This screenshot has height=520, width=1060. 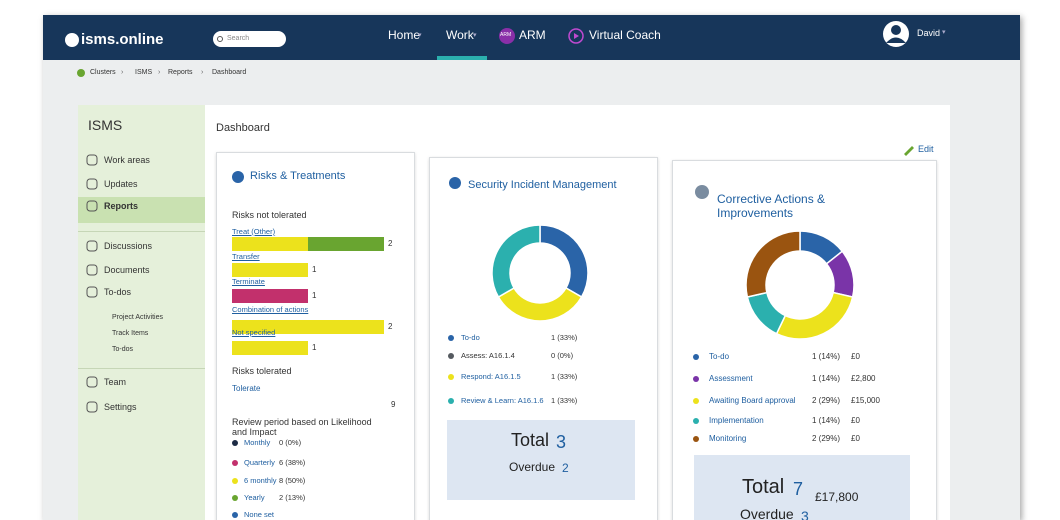 What do you see at coordinates (625, 34) in the screenshot?
I see `nav-item: Virtual Coach` at bounding box center [625, 34].